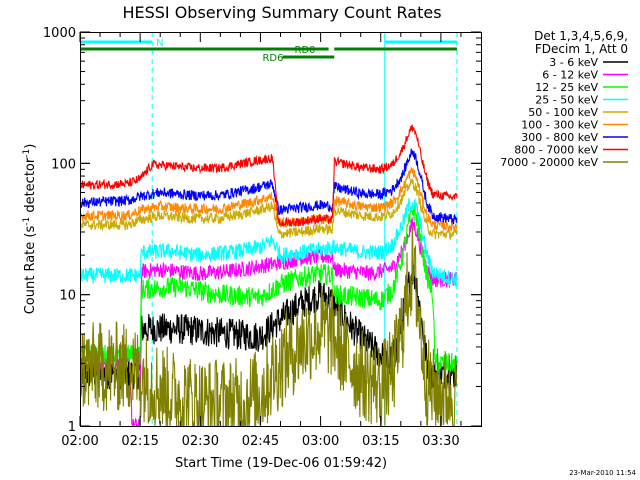  What do you see at coordinates (281, 463) in the screenshot?
I see `x-axis-label: Start Time (19-Dec-06 01:59:42)` at bounding box center [281, 463].